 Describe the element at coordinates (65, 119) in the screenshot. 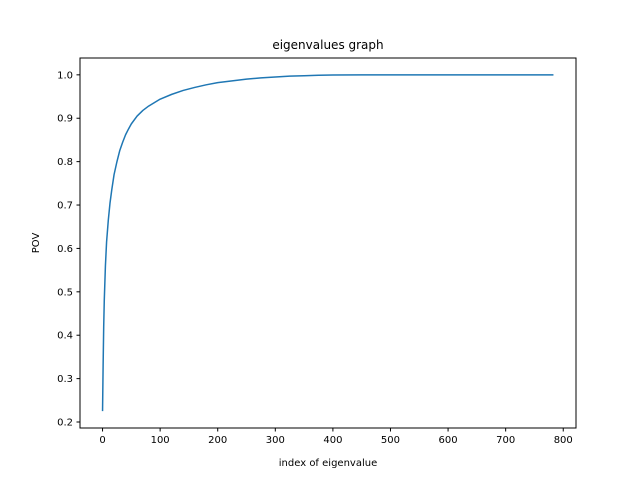

I see `y-tick-label: 0.9` at that location.